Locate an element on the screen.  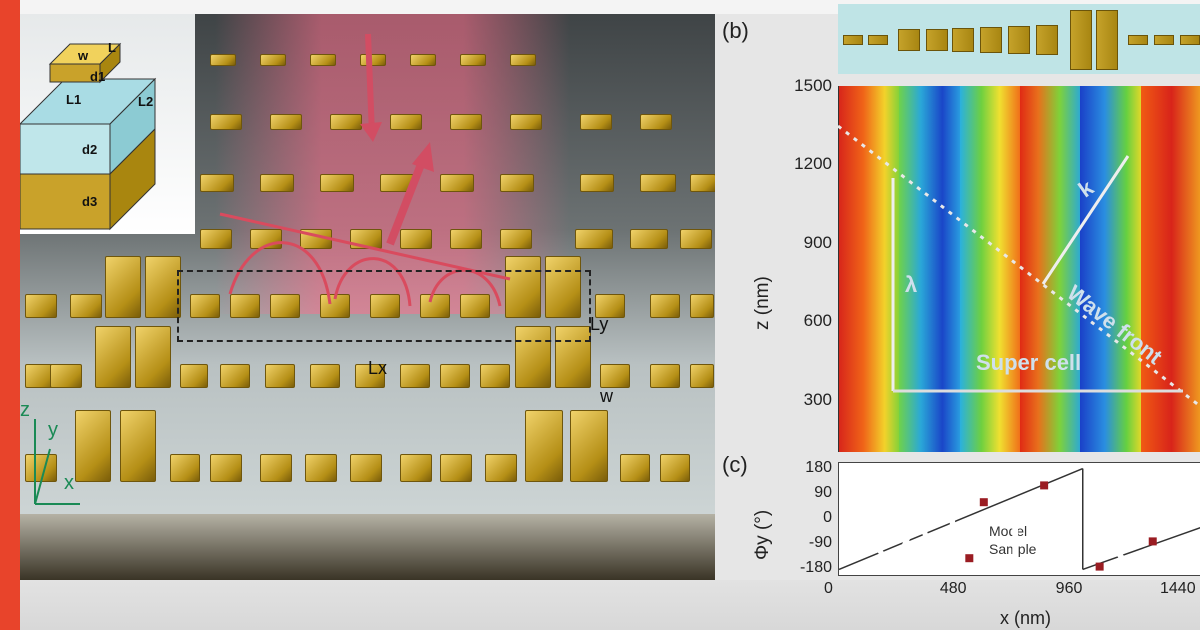
heatmap-y-tick: 900 is located at coordinates (817, 242).